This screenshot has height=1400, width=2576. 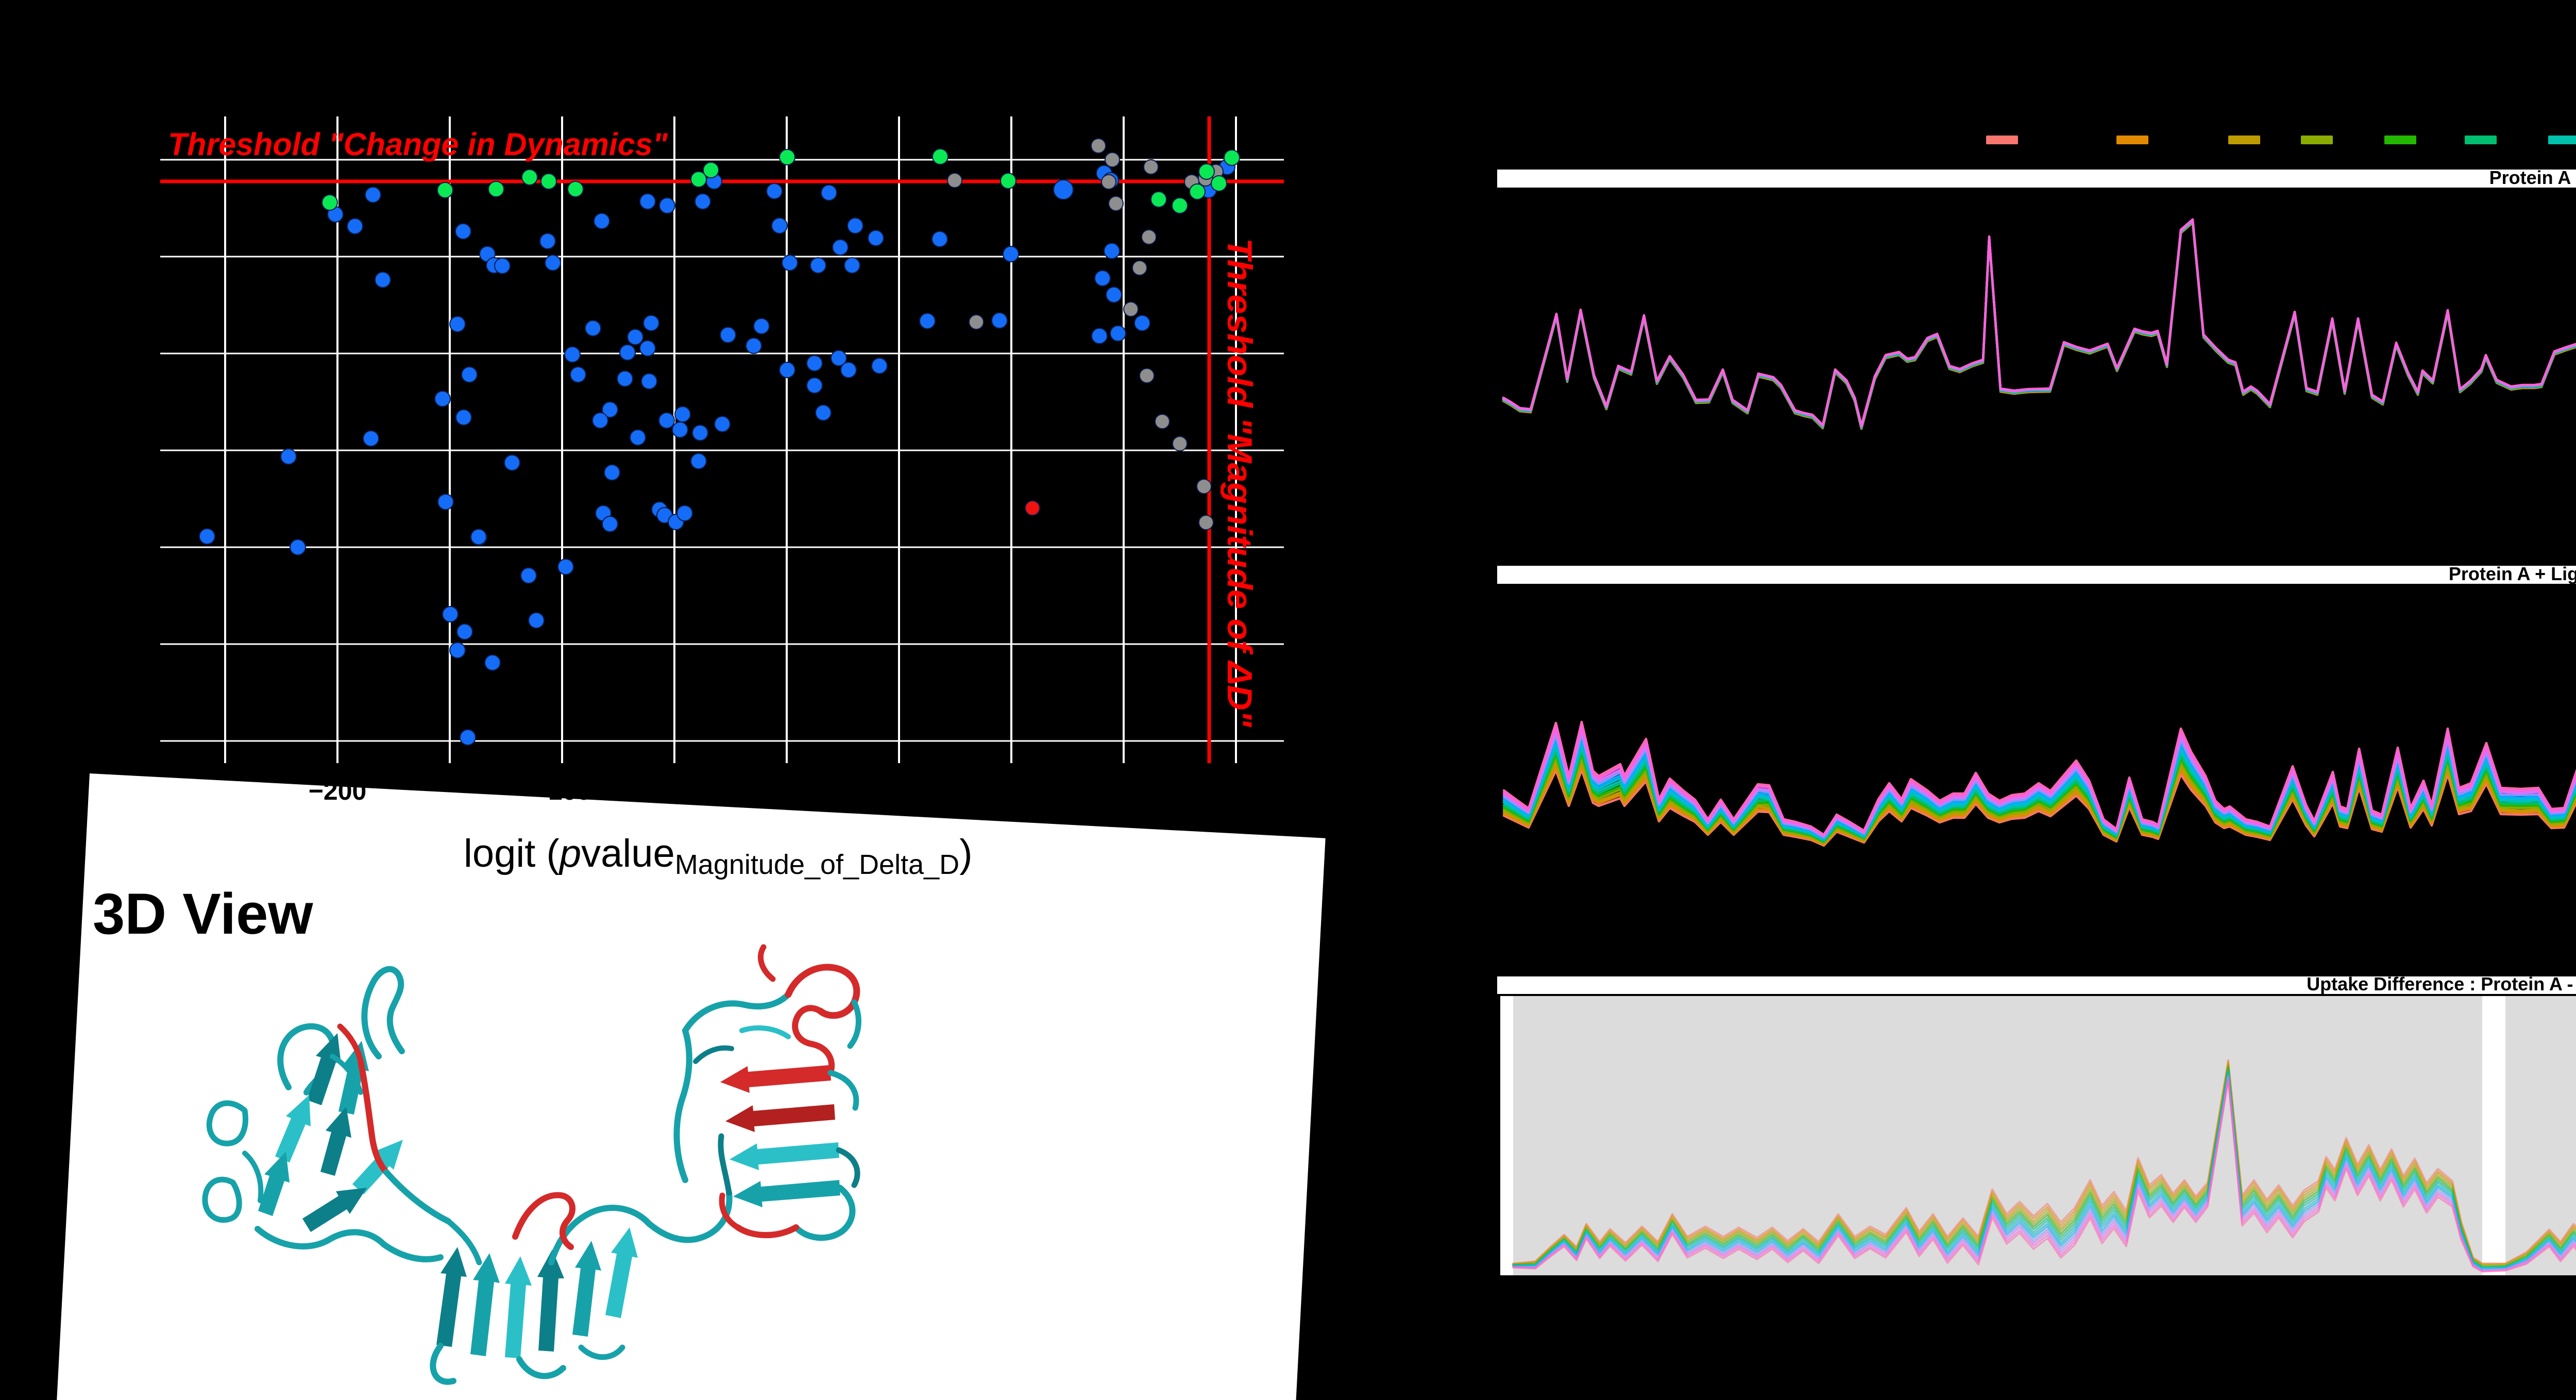 What do you see at coordinates (203, 914) in the screenshot?
I see `svg-text: 3D View` at bounding box center [203, 914].